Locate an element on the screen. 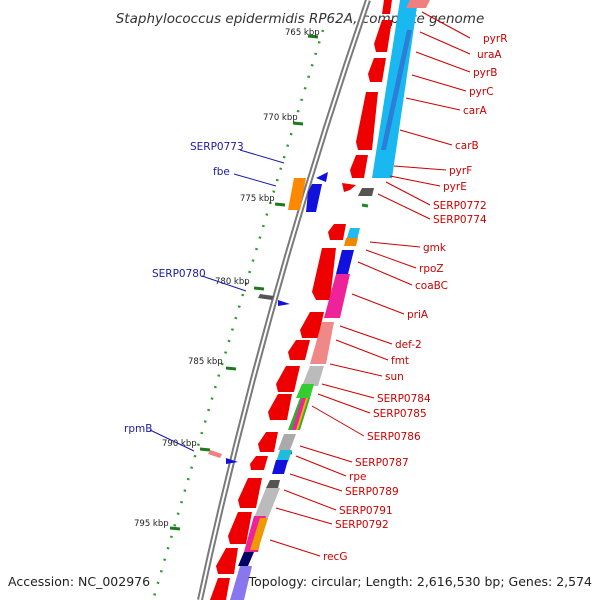  gene-SERP0787-arrow is located at coordinates (268, 442).